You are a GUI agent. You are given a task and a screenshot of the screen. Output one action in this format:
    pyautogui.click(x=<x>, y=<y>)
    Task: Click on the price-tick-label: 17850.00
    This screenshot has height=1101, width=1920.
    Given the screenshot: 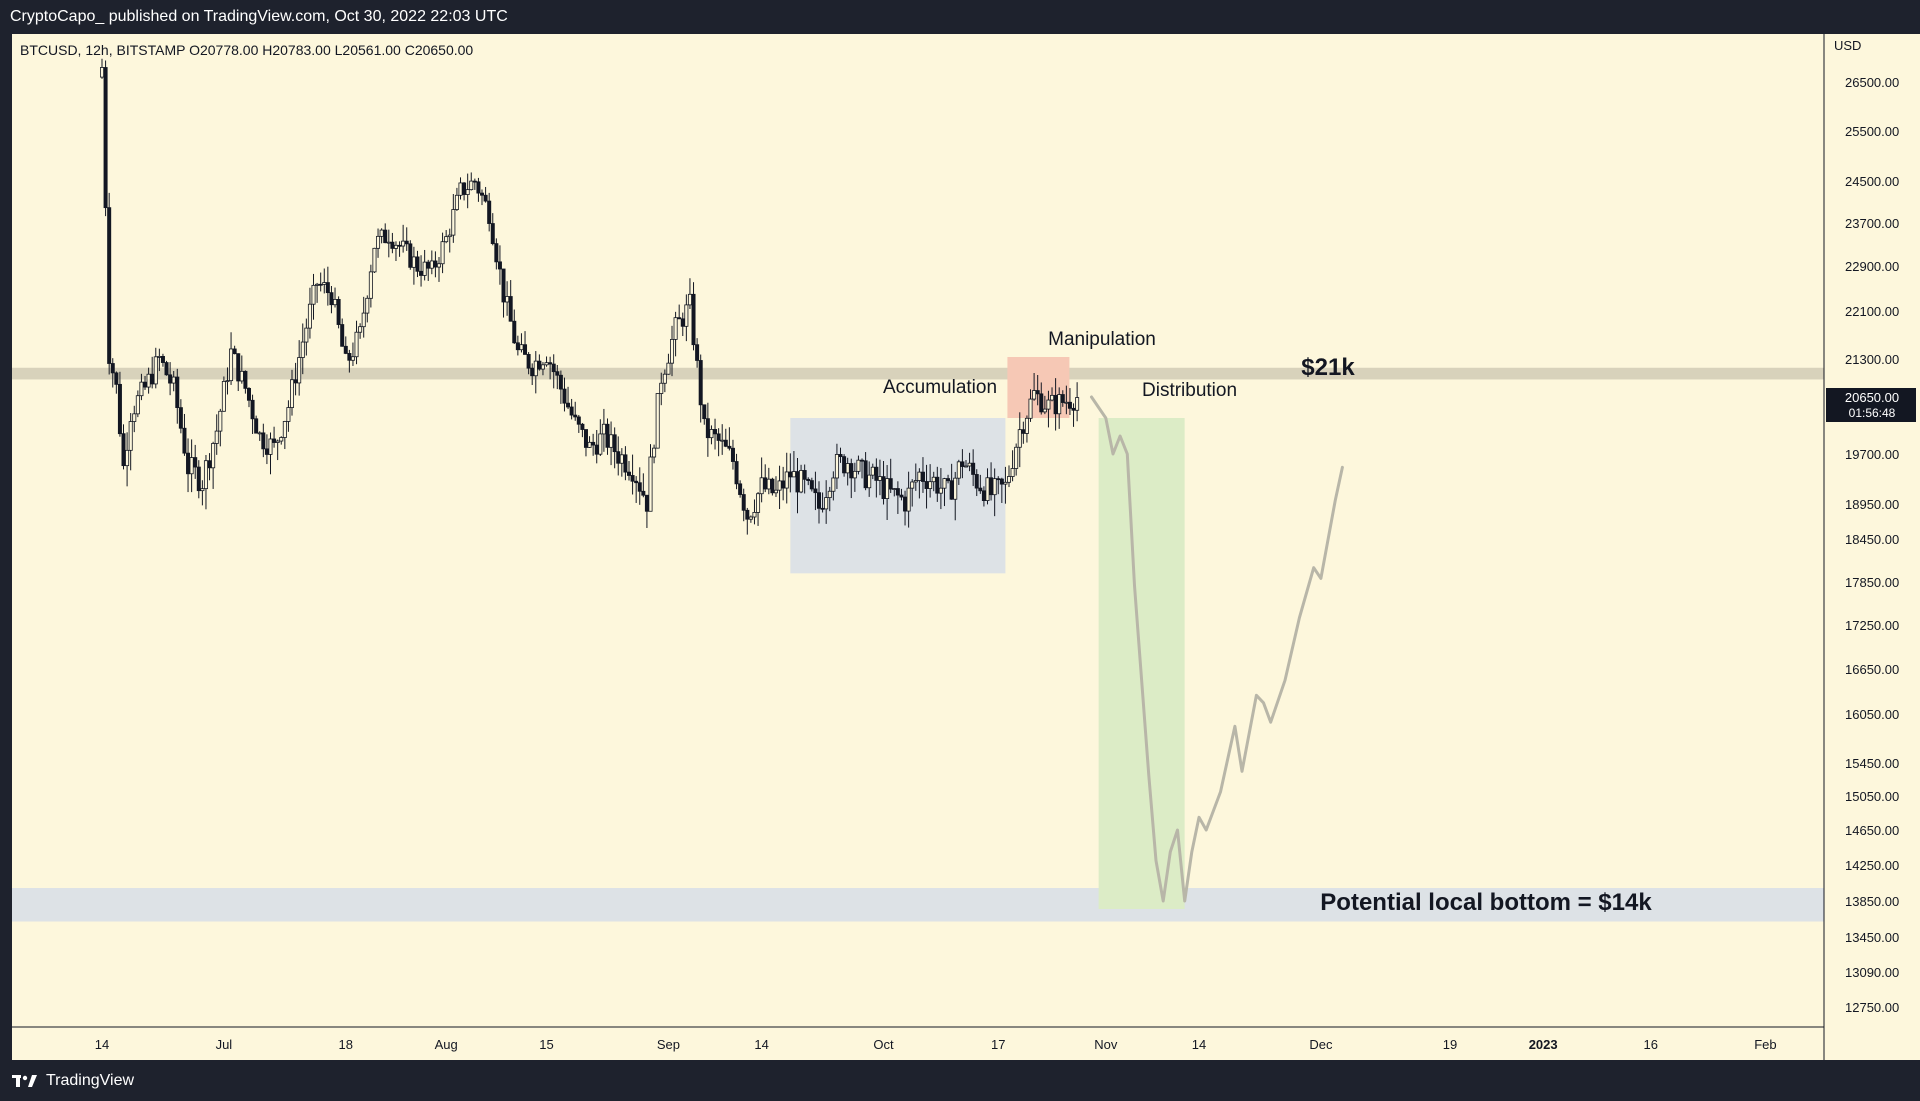 What is the action you would take?
    pyautogui.click(x=1872, y=582)
    